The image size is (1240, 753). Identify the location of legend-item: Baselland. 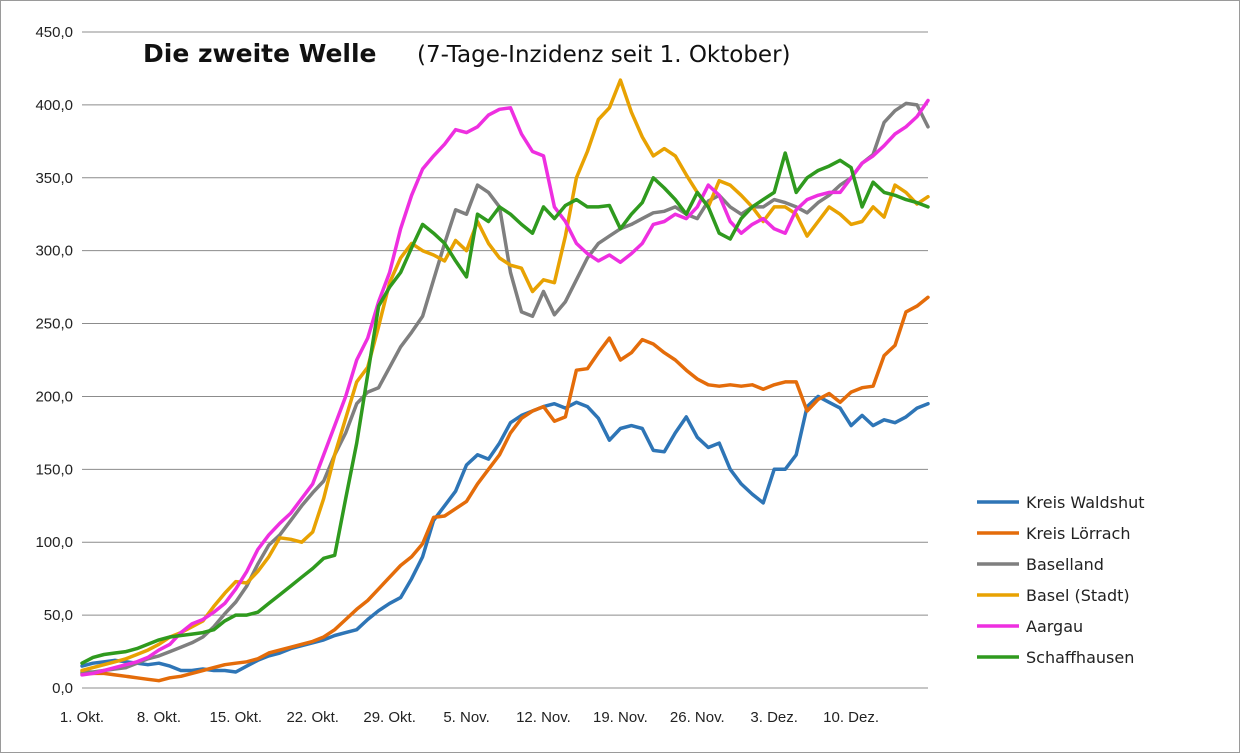
(1040, 564).